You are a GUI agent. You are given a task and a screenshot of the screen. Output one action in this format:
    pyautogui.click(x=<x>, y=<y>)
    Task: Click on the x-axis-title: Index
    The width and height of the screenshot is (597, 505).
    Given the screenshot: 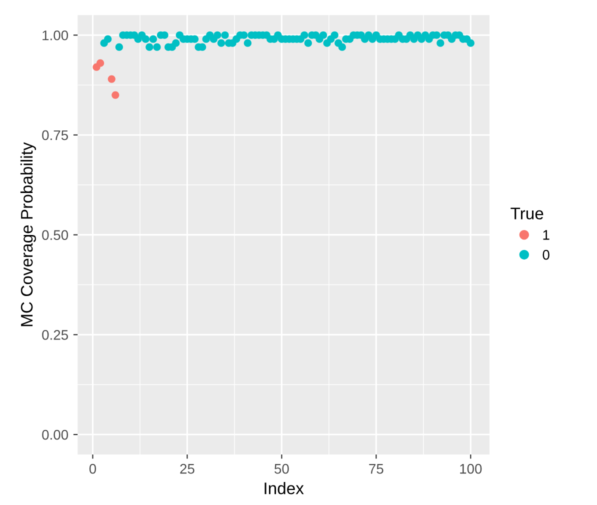 What is the action you would take?
    pyautogui.click(x=284, y=488)
    